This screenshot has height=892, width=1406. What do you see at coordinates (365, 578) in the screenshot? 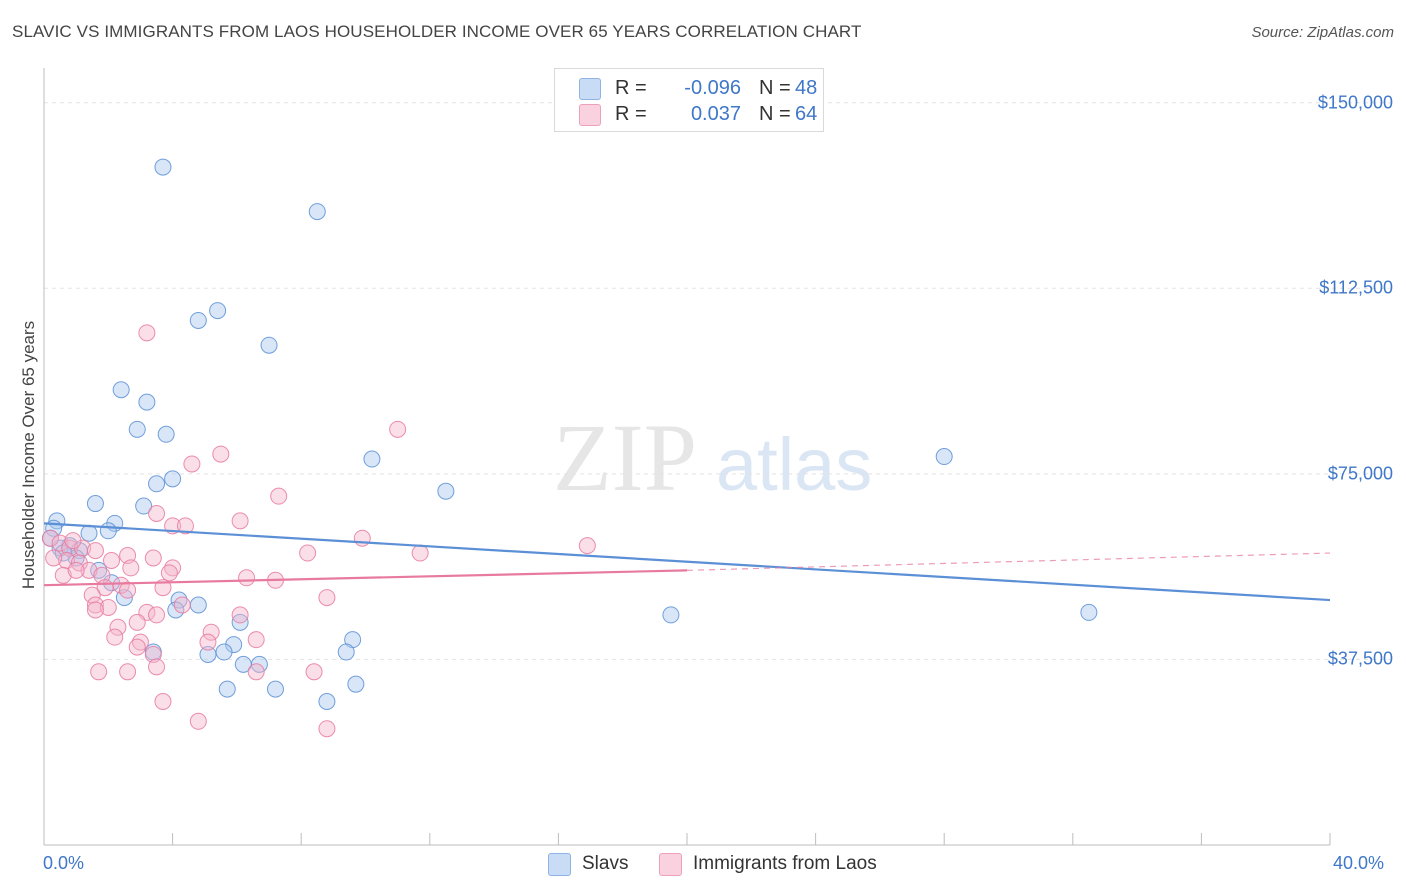
I see `laos-trend-line` at bounding box center [365, 578].